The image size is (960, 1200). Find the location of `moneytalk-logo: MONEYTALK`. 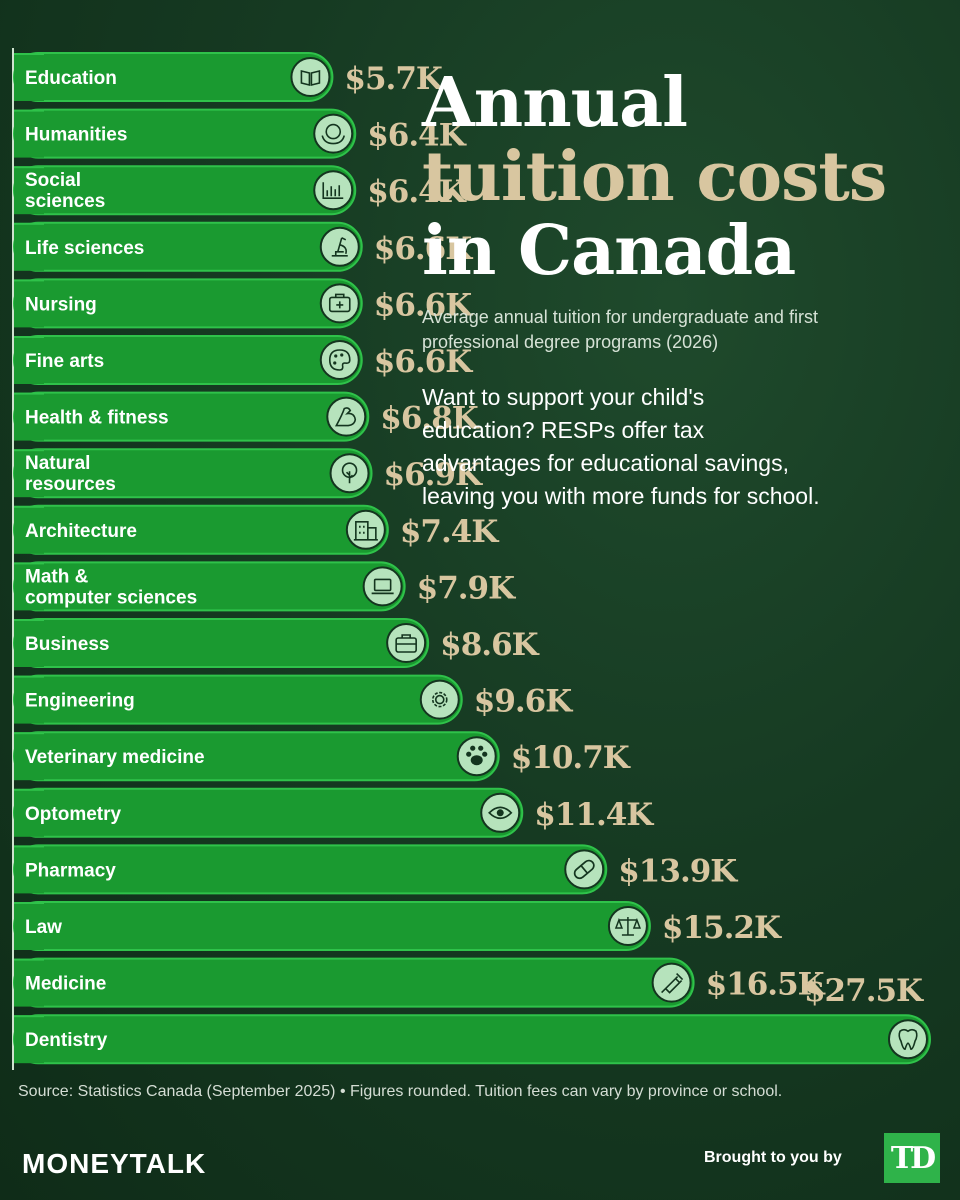

moneytalk-logo: MONEYTALK is located at coordinates (114, 1163).